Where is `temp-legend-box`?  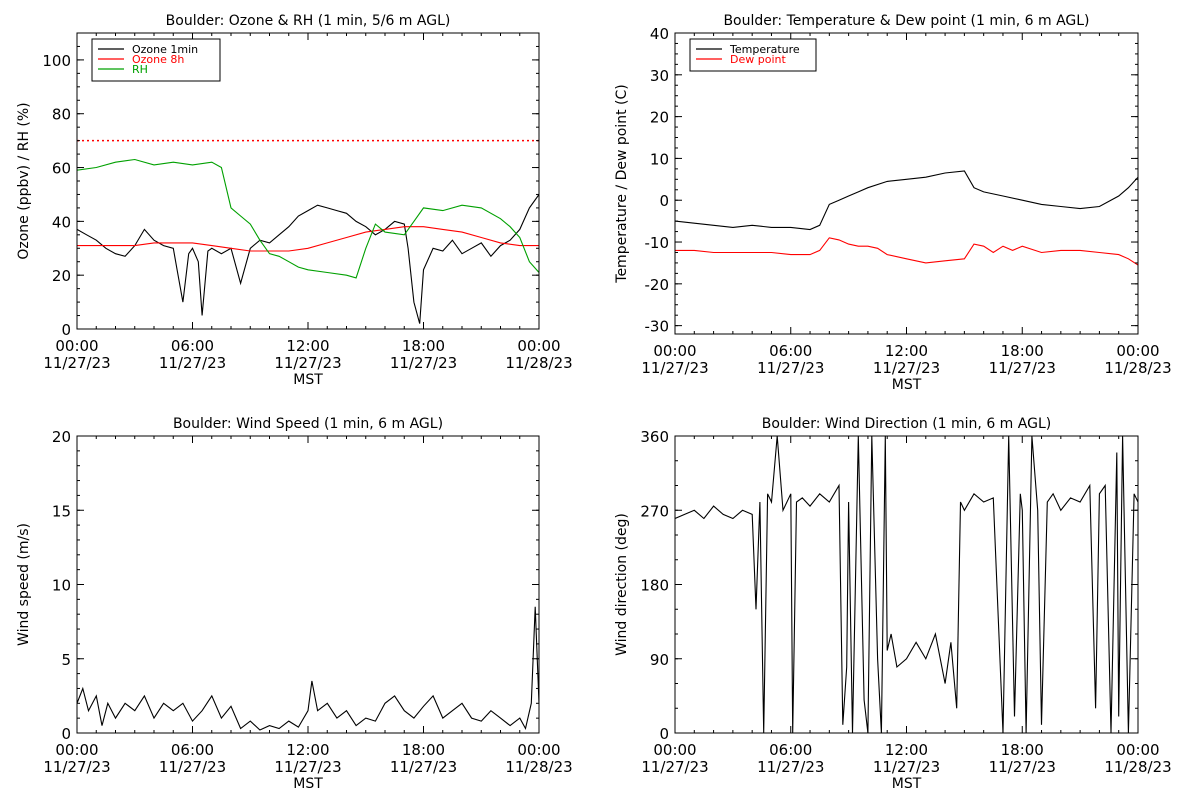 temp-legend-box is located at coordinates (753, 55).